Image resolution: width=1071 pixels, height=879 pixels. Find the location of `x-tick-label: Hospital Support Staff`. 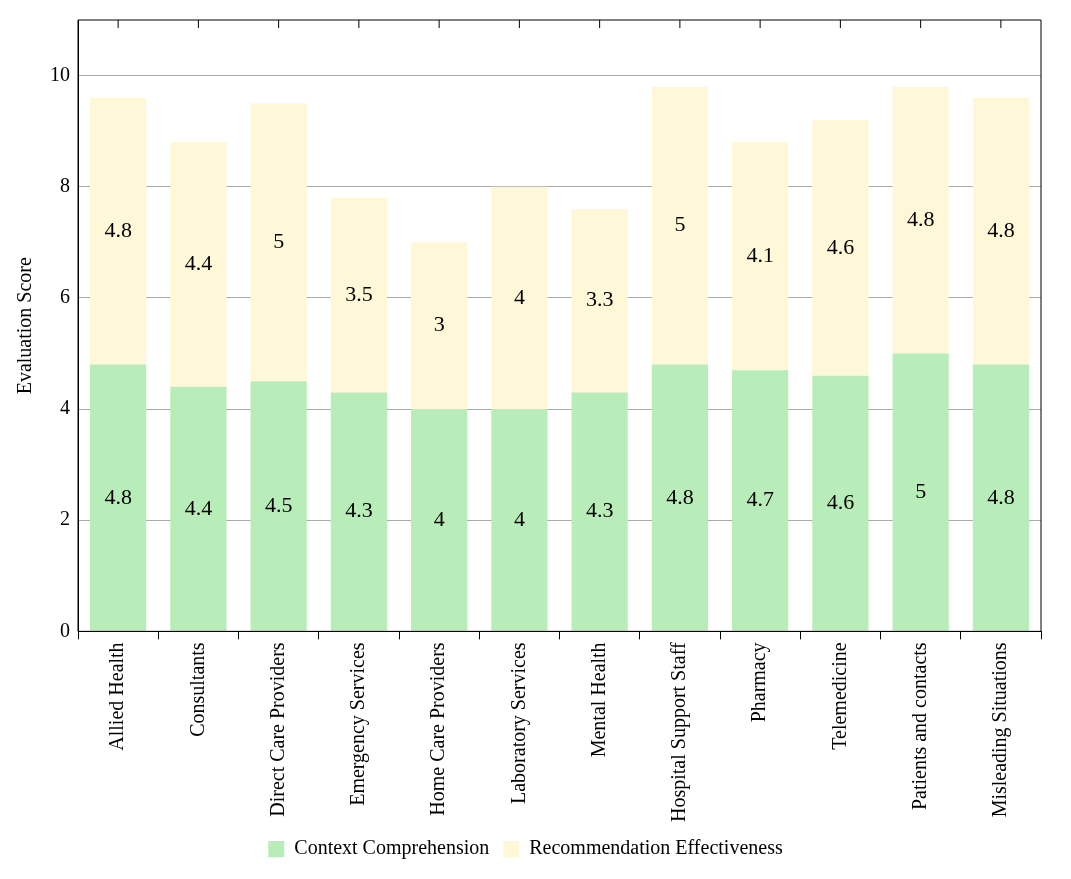

x-tick-label: Hospital Support Staff is located at coordinates (679, 732).